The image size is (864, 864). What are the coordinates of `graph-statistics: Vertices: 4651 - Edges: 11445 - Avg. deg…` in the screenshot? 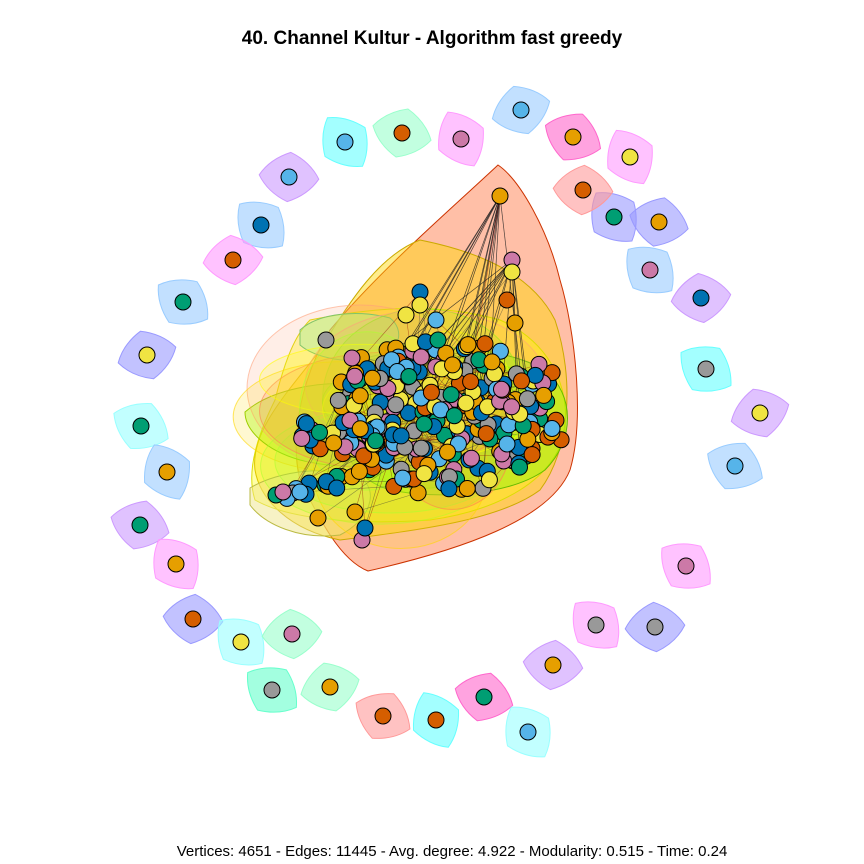 It's located at (452, 851).